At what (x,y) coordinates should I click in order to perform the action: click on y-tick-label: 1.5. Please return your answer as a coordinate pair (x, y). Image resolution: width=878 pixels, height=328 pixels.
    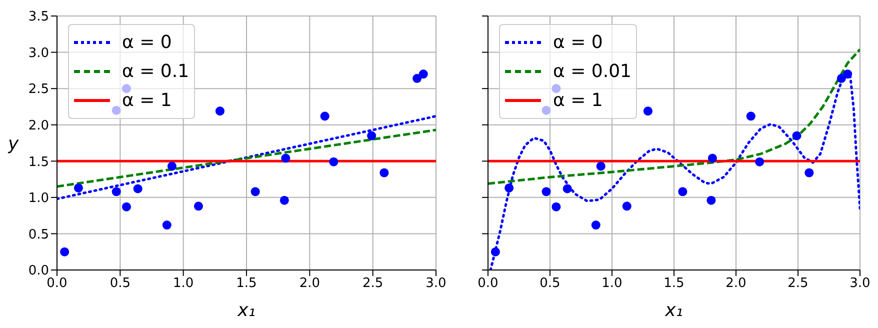
    Looking at the image, I should click on (38, 162).